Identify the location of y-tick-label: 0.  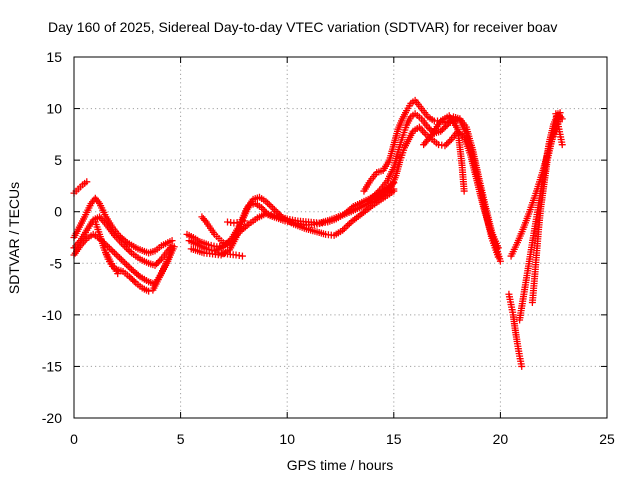
(58, 212).